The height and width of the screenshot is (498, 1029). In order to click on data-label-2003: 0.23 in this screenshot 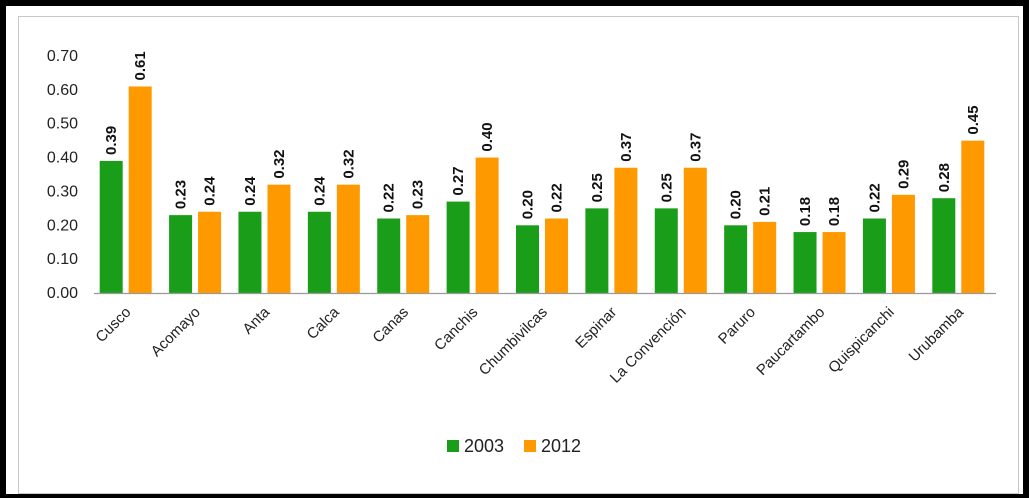, I will do `click(181, 194)`.